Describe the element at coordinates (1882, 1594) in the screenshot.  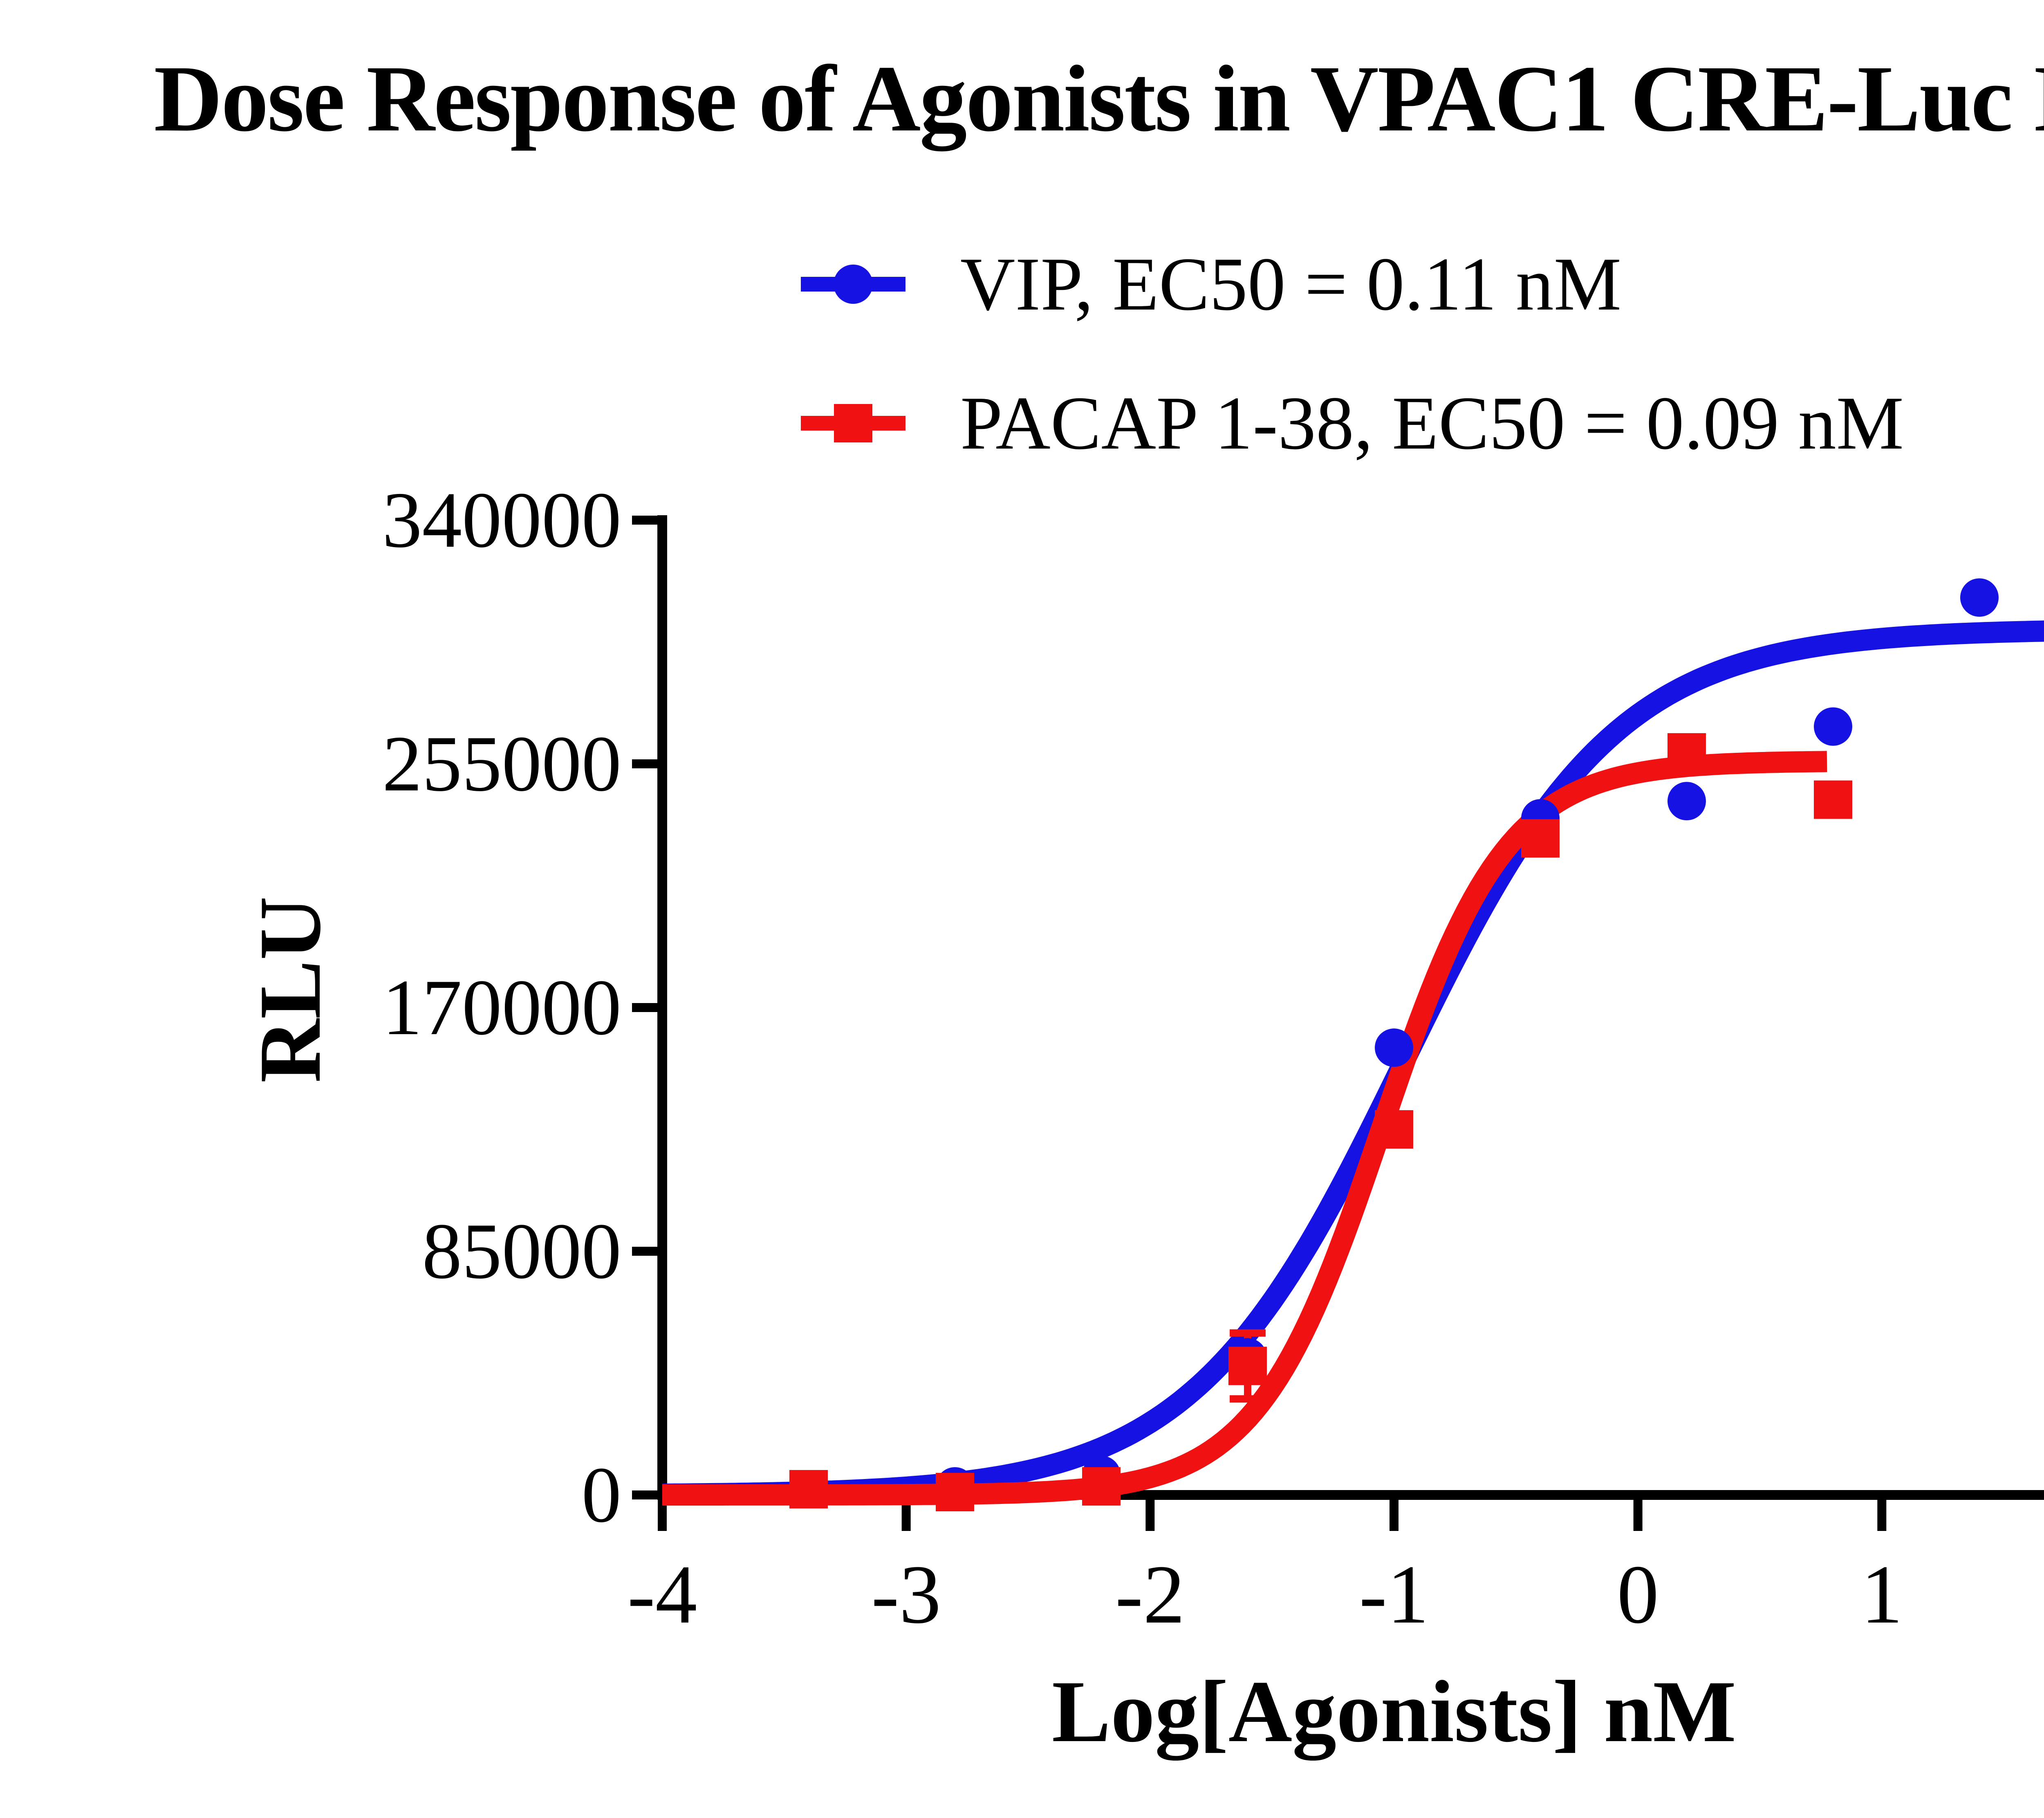
I see `x-tick-label: 1` at that location.